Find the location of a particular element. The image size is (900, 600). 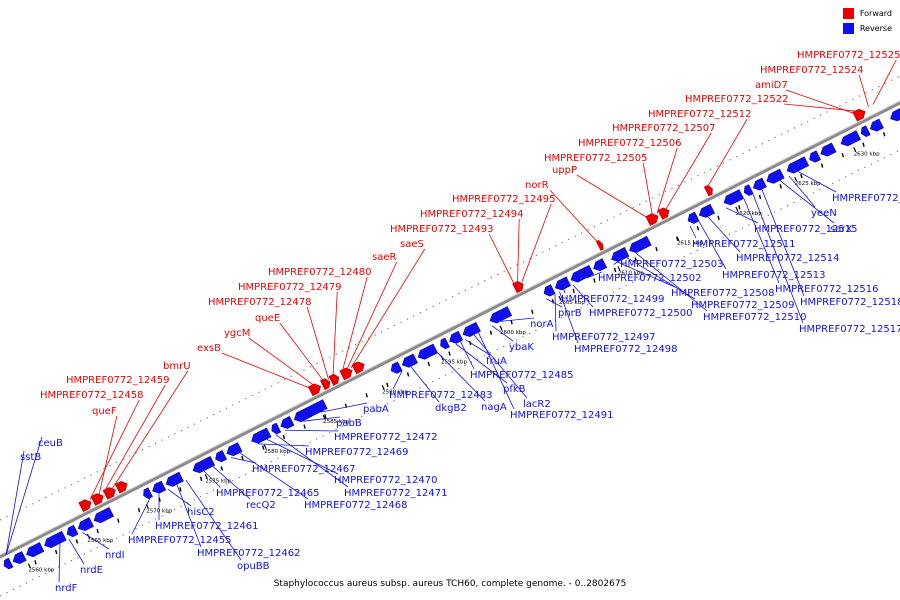

reverse-label-hmpref0772-12509: HMPREF0772_12509 is located at coordinates (742, 305).